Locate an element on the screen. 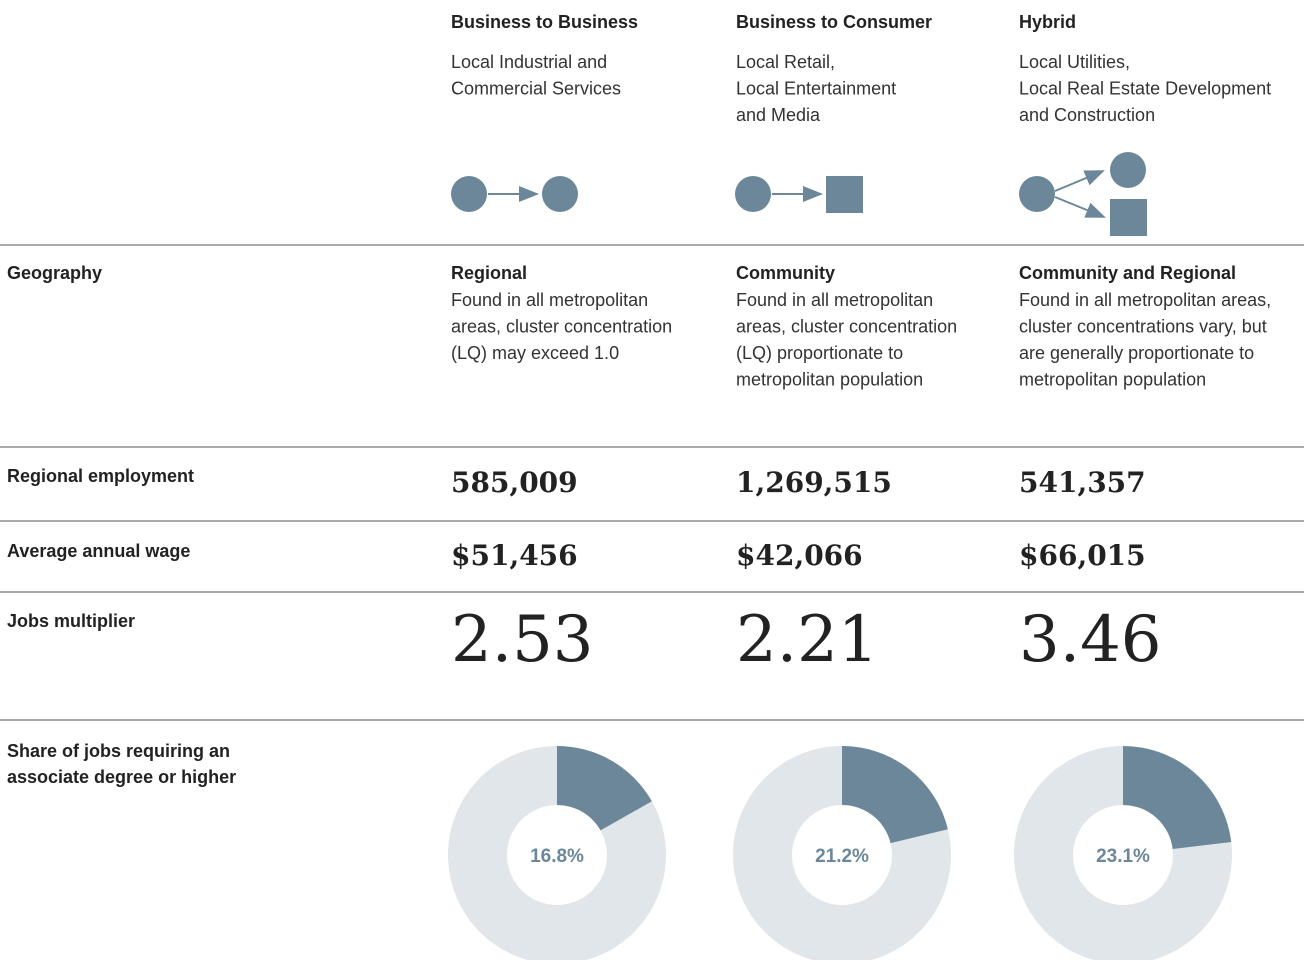 The width and height of the screenshot is (1314, 960). geography-heading: Community is located at coordinates (785, 273).